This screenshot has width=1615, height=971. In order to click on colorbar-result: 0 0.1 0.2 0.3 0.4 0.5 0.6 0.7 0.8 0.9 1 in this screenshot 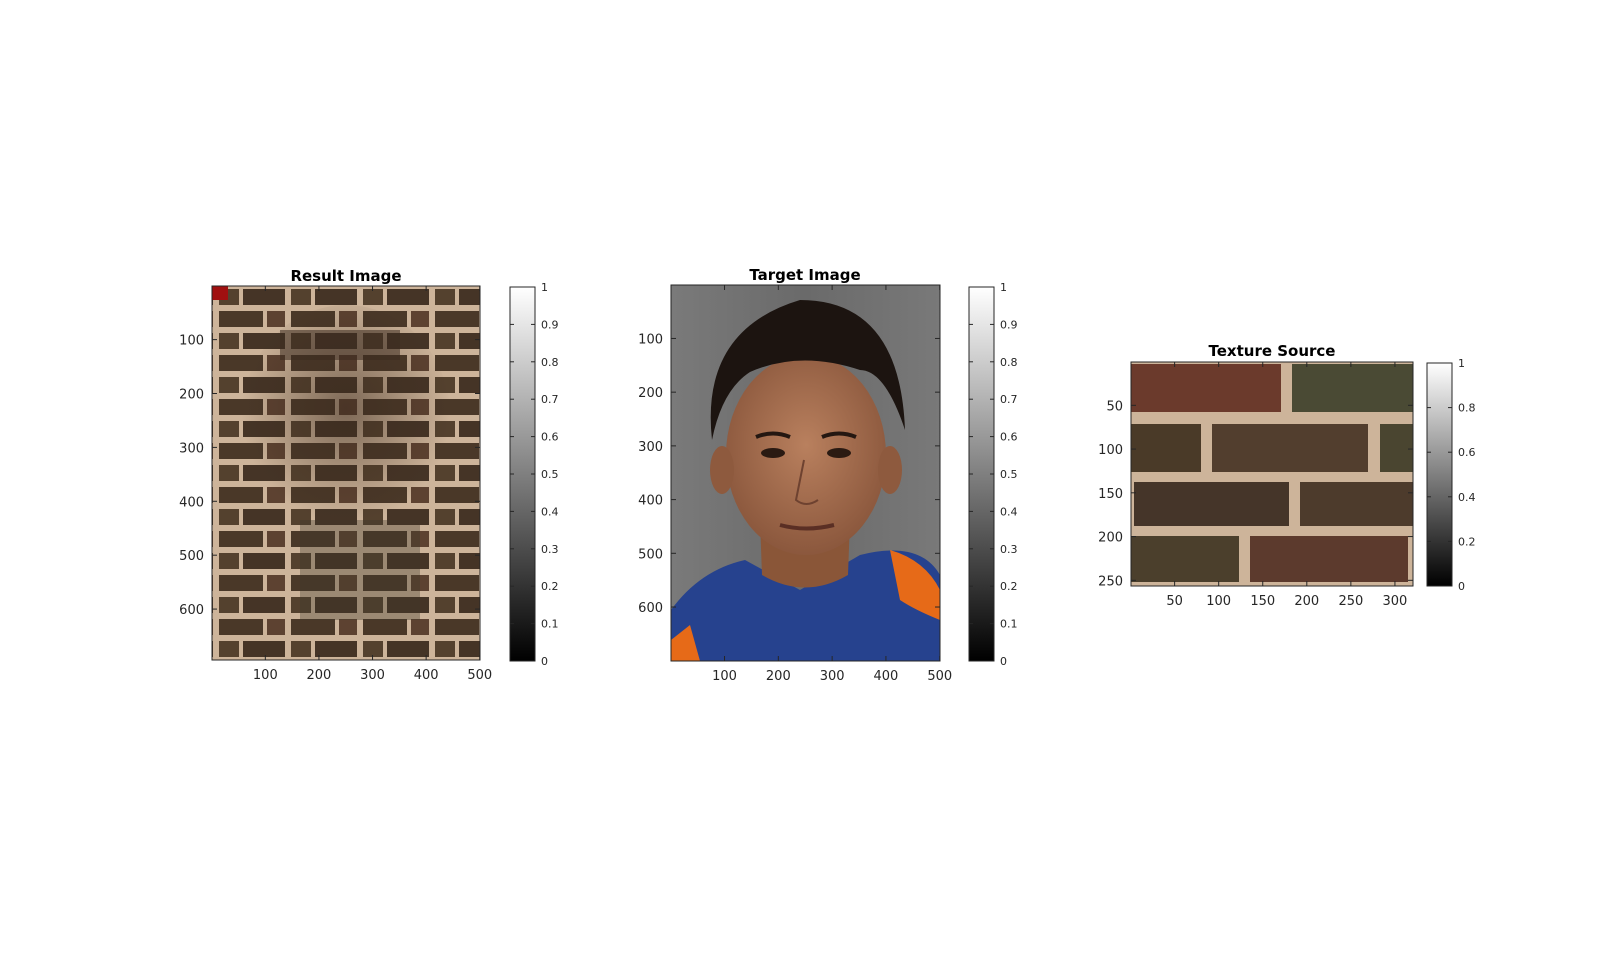, I will do `click(534, 474)`.